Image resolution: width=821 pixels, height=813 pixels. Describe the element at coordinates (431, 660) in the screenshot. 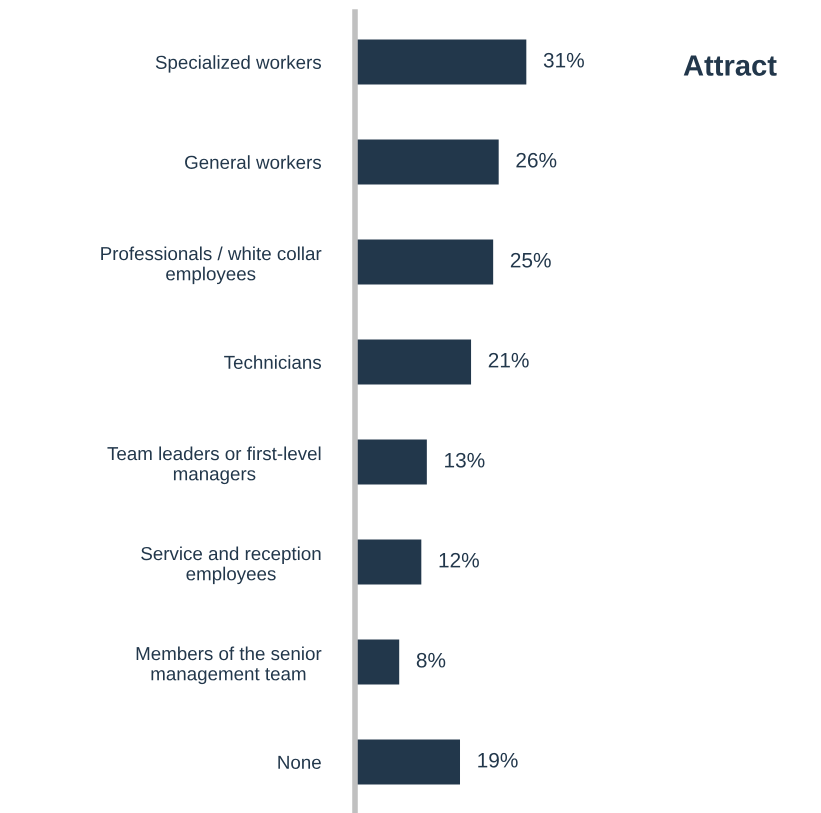

I see `data-label: 8%` at that location.